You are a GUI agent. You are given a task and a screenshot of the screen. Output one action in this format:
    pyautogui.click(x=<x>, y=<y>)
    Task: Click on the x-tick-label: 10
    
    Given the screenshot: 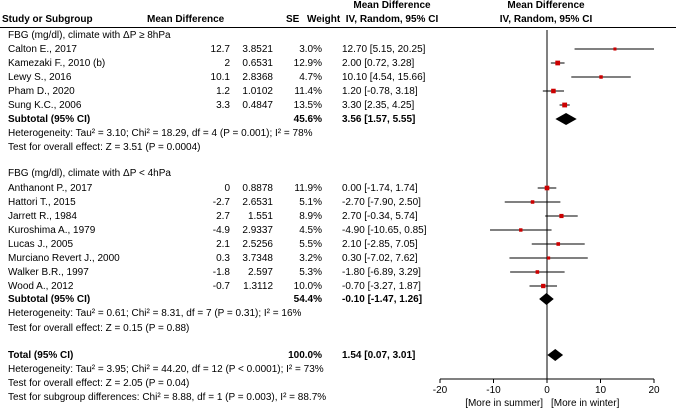 What is the action you would take?
    pyautogui.click(x=601, y=390)
    